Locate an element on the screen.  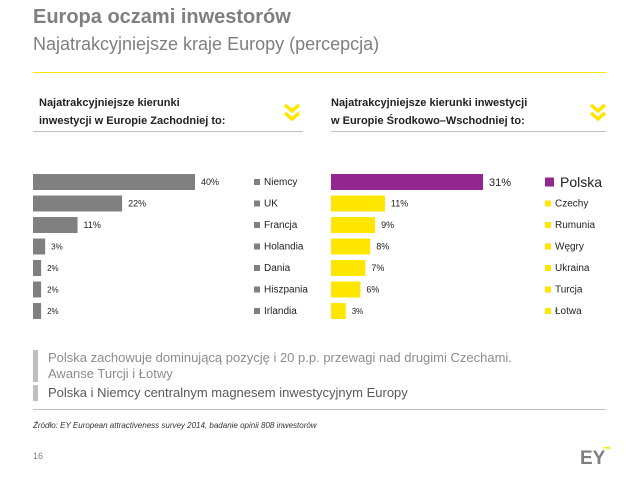
svg-text: EY is located at coordinates (593, 457).